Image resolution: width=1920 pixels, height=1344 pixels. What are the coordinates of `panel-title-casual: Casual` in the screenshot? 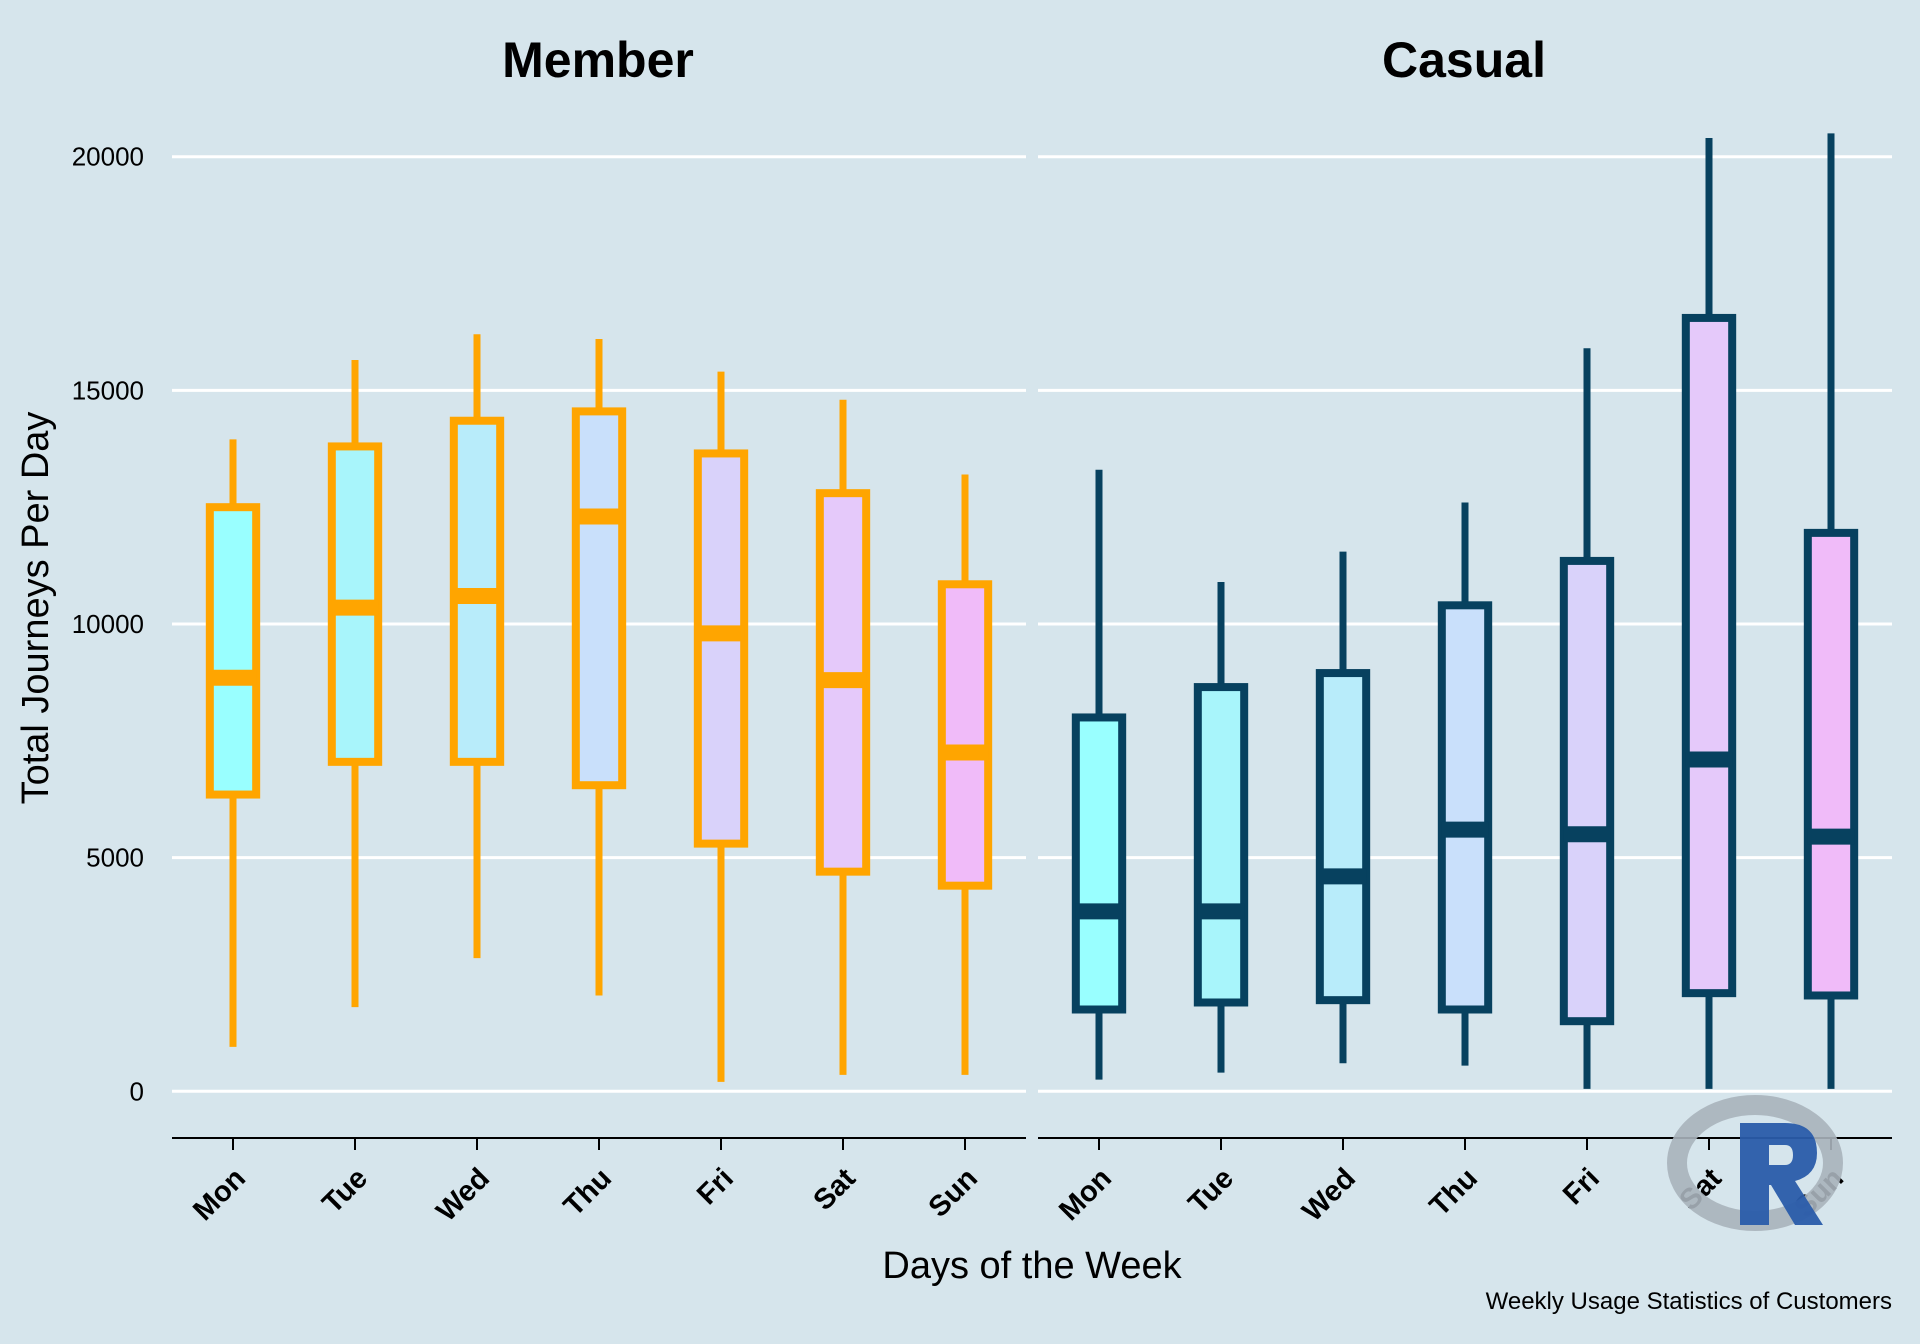 It's located at (1464, 60).